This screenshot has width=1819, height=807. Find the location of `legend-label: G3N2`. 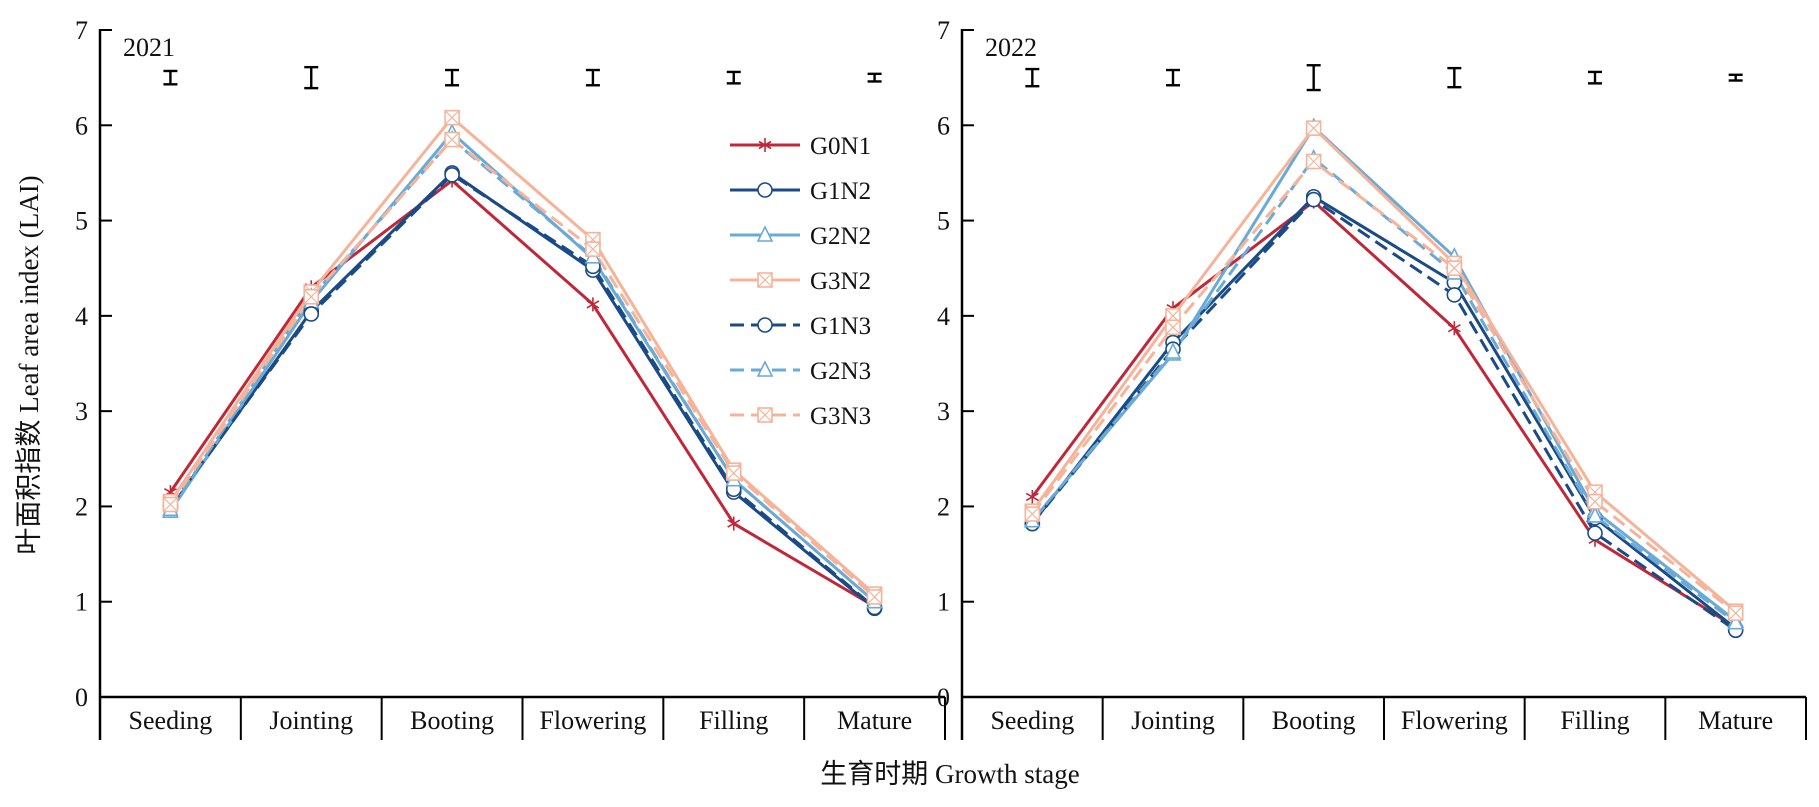

legend-label: G3N2 is located at coordinates (840, 281).